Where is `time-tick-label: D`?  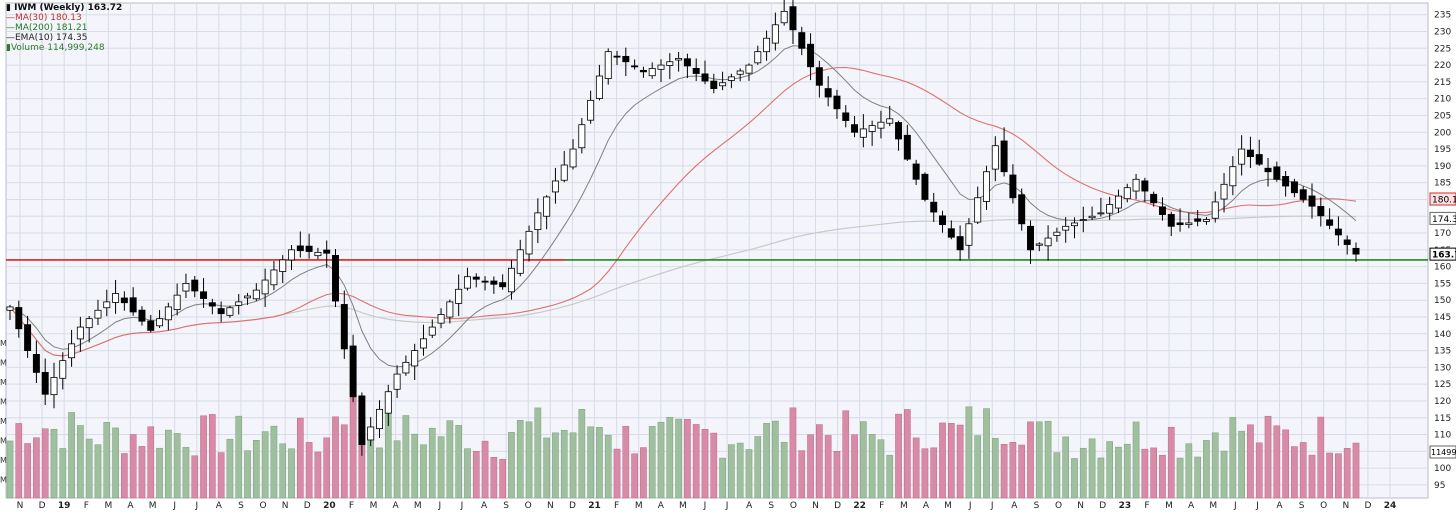 time-tick-label: D is located at coordinates (42, 506).